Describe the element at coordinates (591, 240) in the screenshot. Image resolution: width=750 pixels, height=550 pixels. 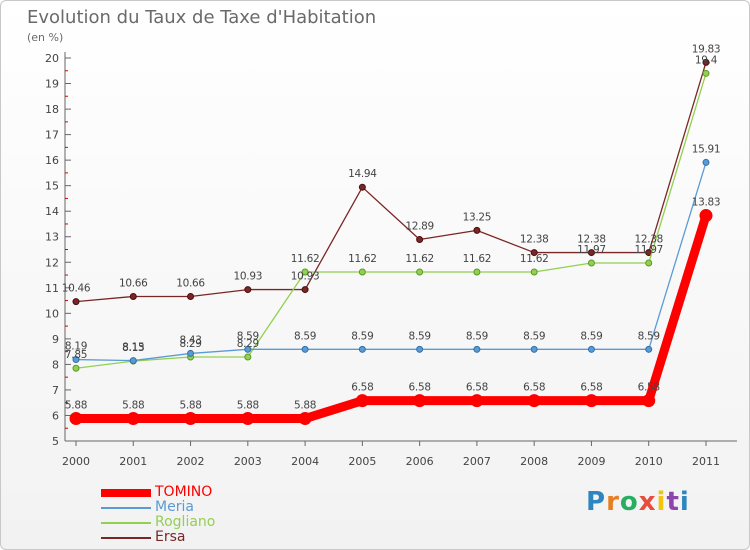
I see `data-label: 12.38` at that location.